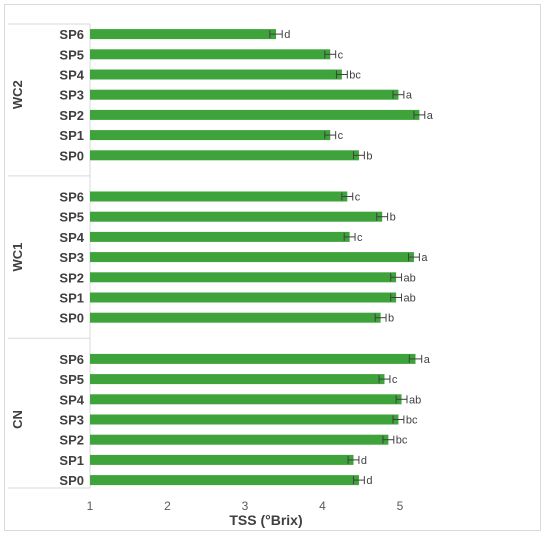 This screenshot has width=550, height=539. Describe the element at coordinates (265, 520) in the screenshot. I see `x-axis-title: TSS (°Brix)` at that location.